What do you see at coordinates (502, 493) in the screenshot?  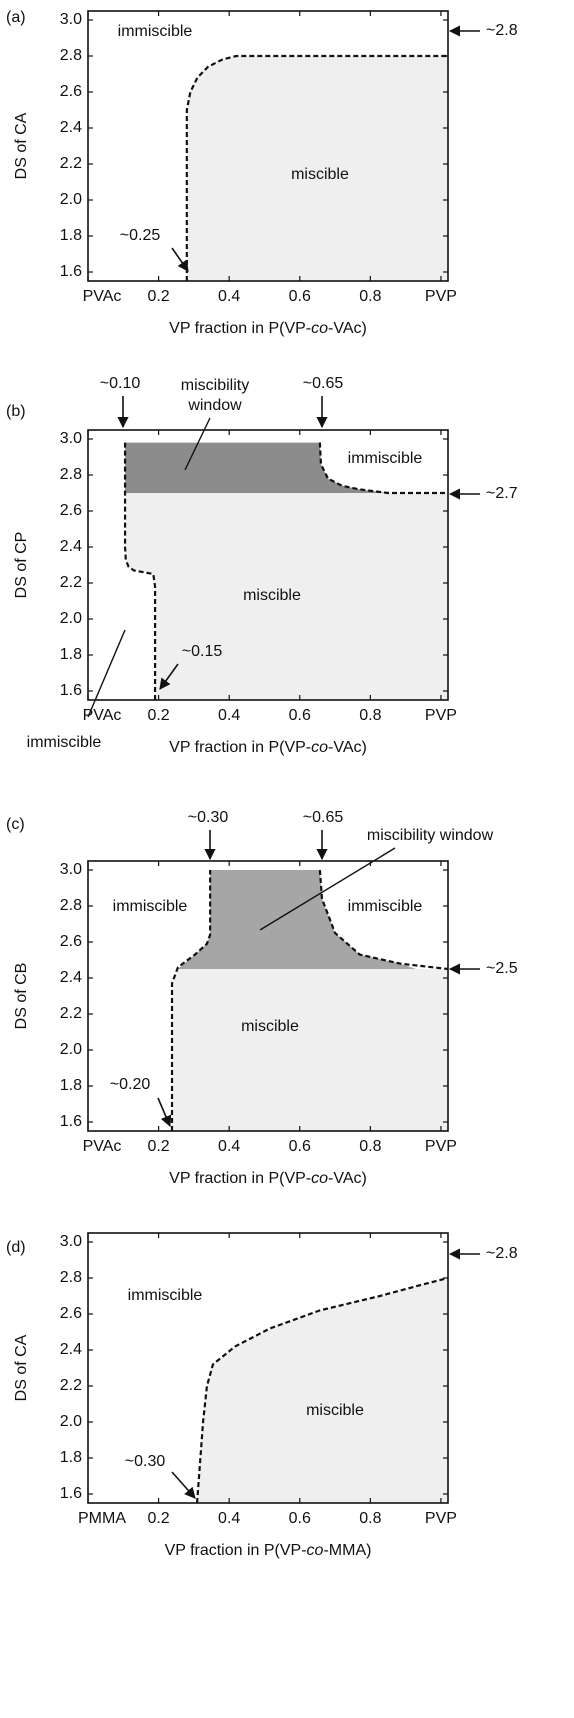 I see `annotation: ~2.7` at bounding box center [502, 493].